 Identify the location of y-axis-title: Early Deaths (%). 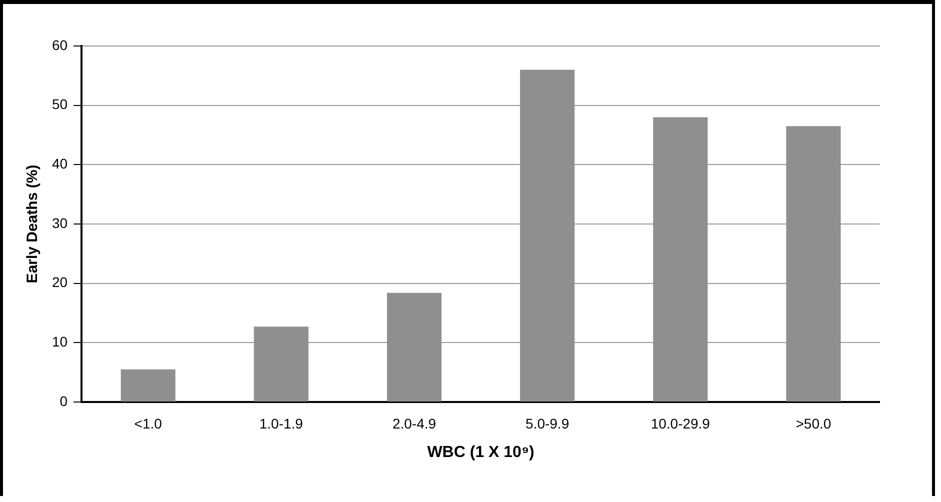
(33, 224).